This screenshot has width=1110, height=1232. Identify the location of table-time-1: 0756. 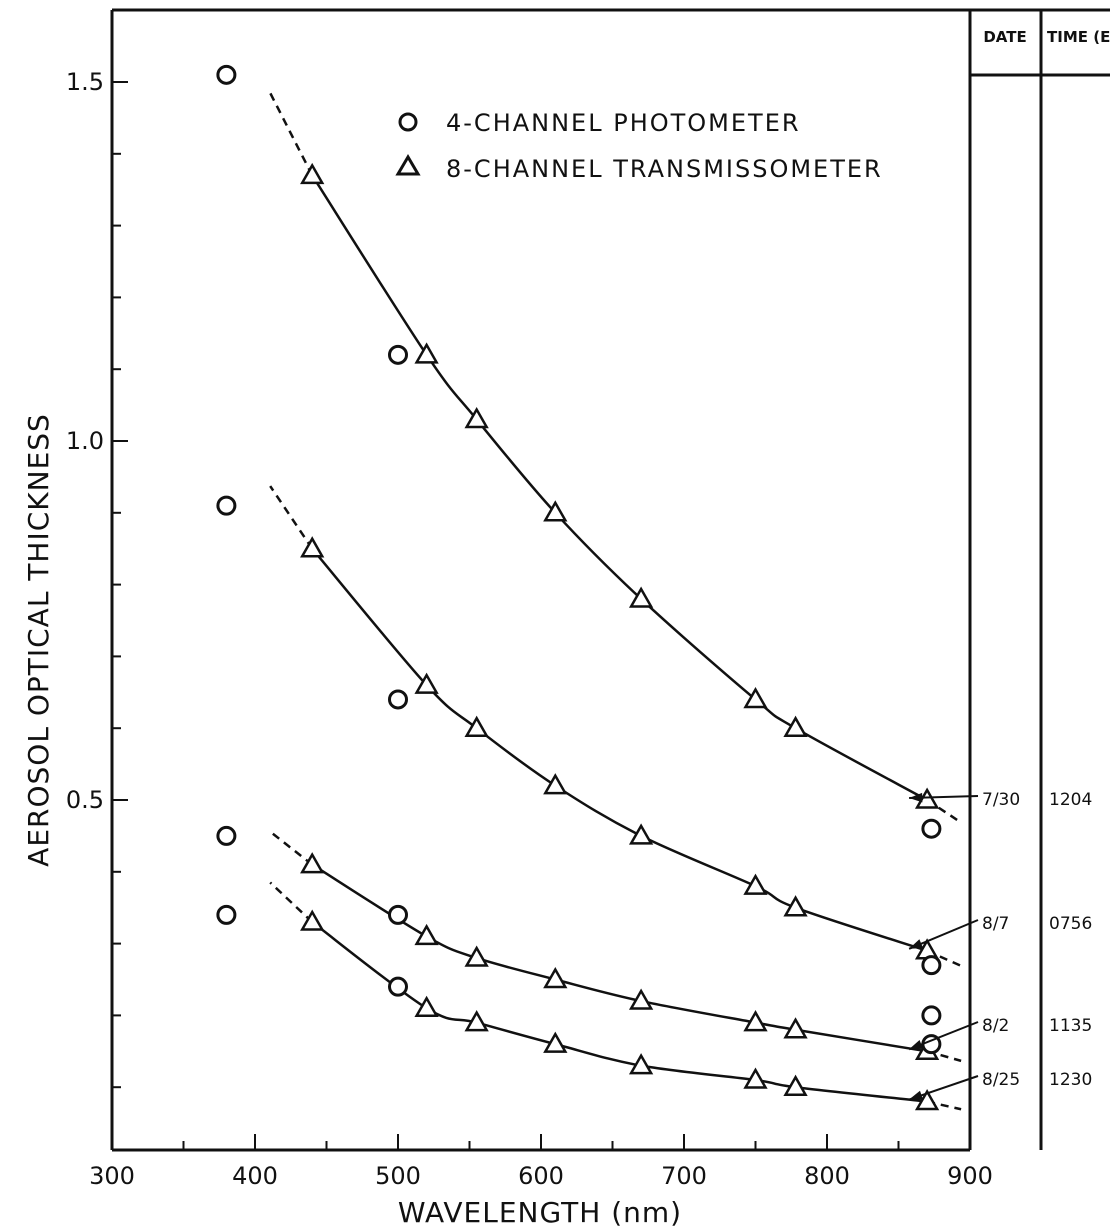
(1070, 924).